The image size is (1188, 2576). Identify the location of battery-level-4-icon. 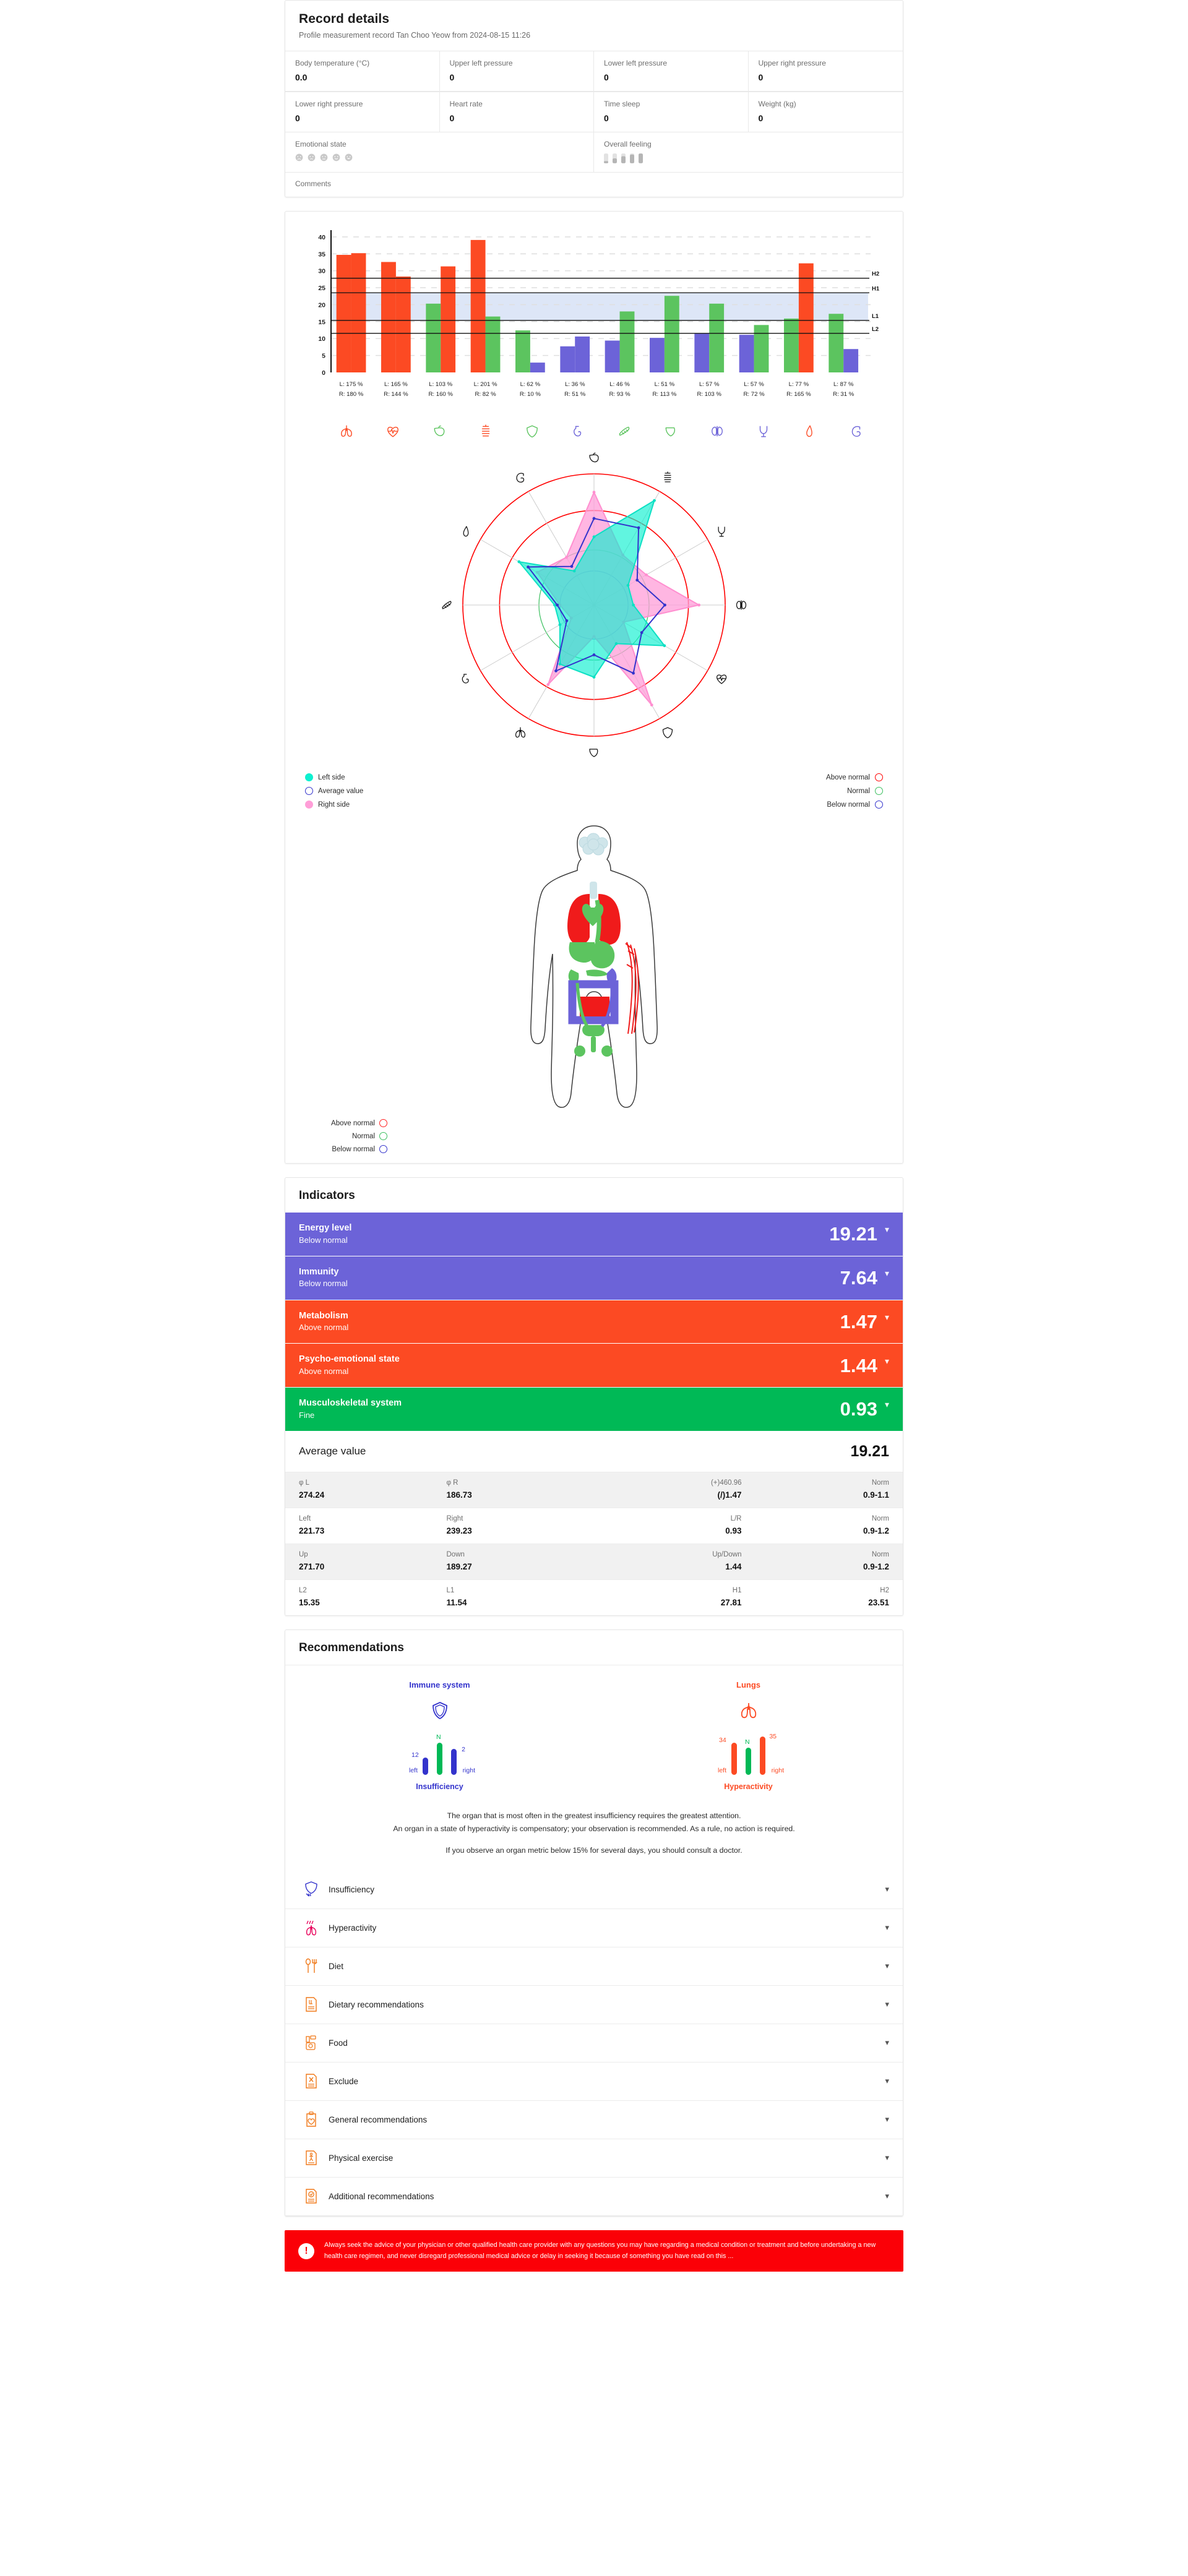
(632, 158).